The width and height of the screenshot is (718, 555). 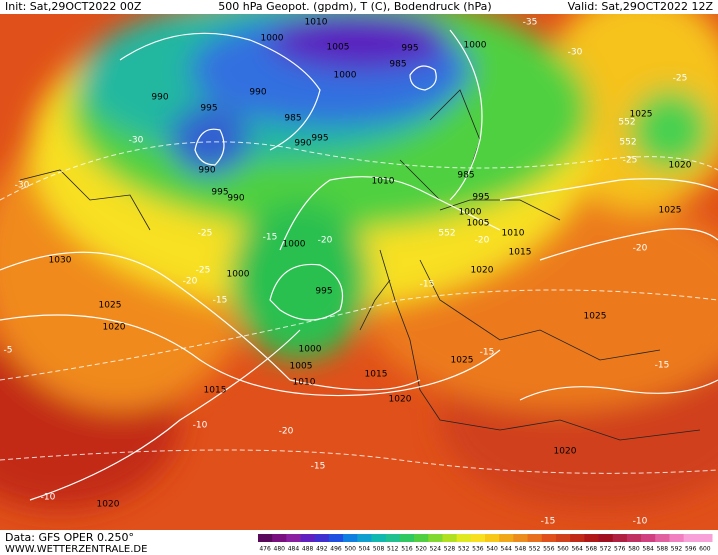 I want to click on colorbar-label: 532, so click(x=464, y=549).